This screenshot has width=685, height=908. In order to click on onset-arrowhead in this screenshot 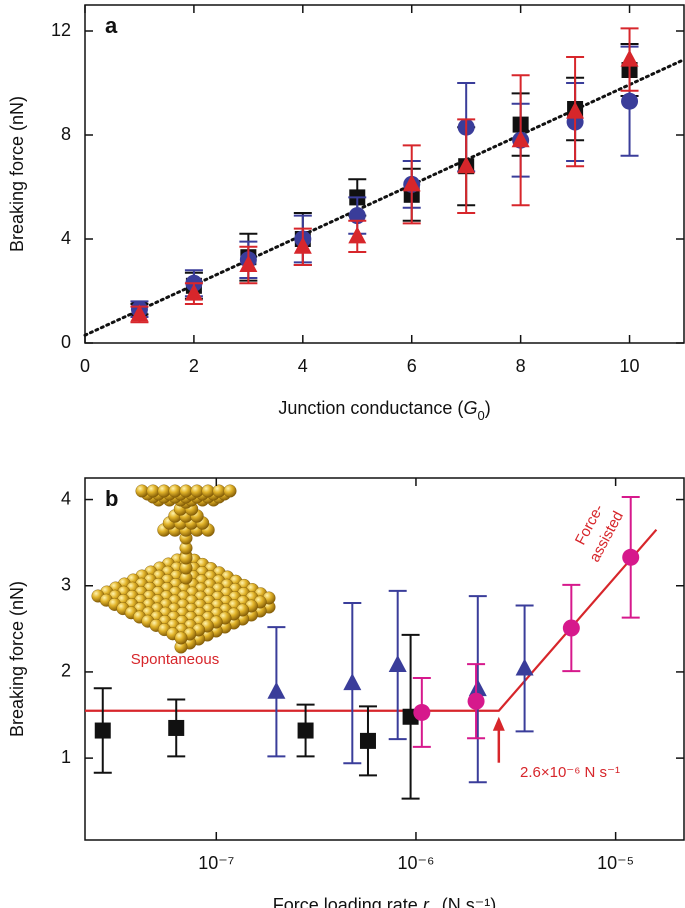, I will do `click(498, 723)`.